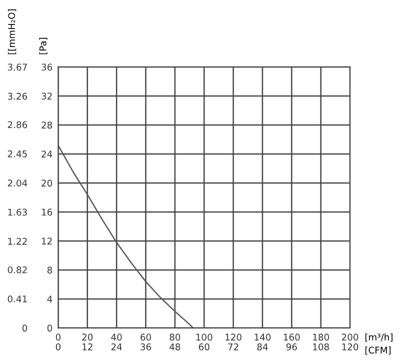 The height and width of the screenshot is (364, 407). Describe the element at coordinates (49, 270) in the screenshot. I see `y-tick-label: 8` at that location.